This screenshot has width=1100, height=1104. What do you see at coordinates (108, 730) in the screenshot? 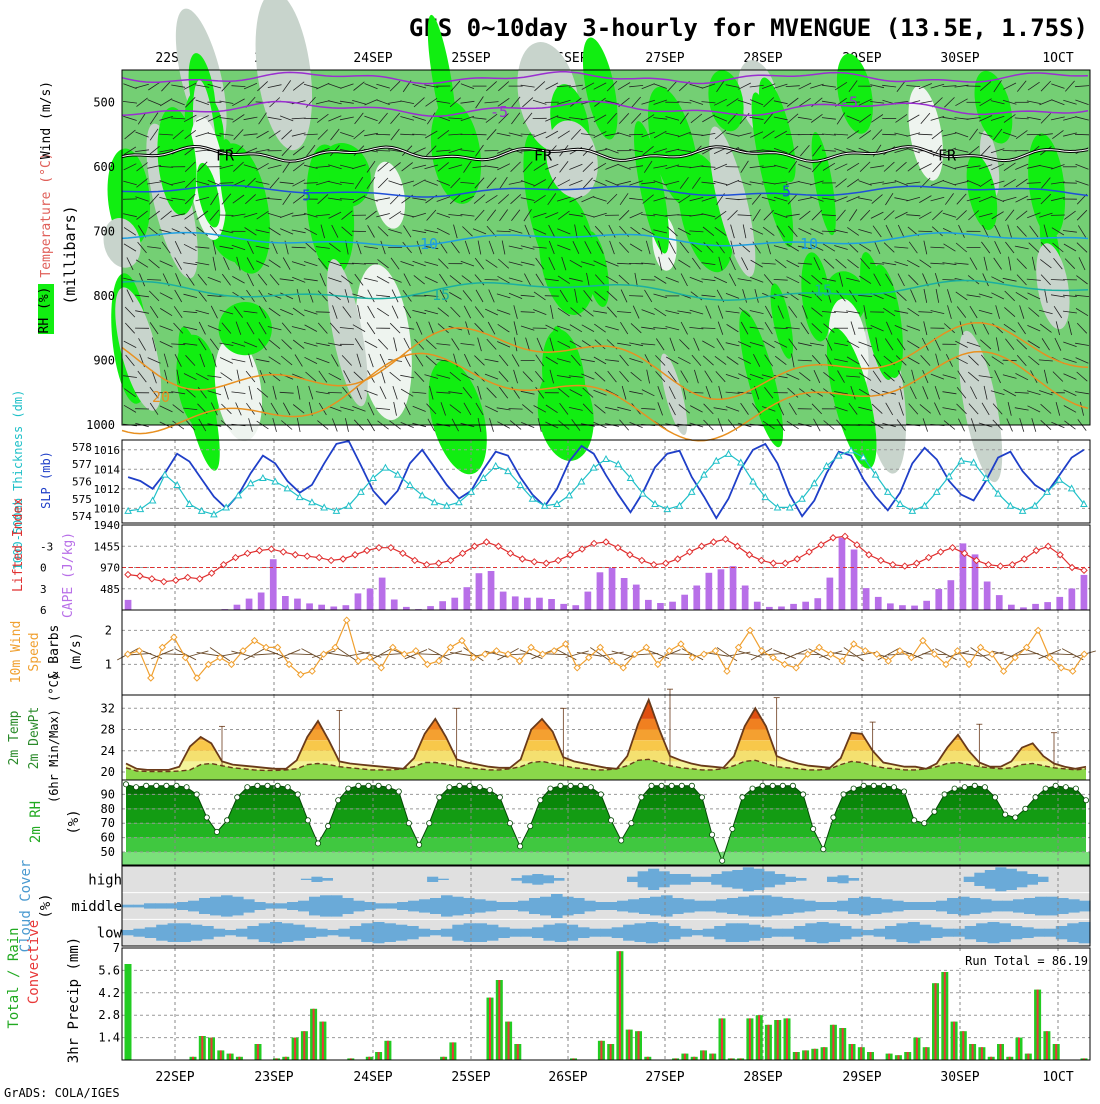
I see `temp-tick: 28` at bounding box center [108, 730].